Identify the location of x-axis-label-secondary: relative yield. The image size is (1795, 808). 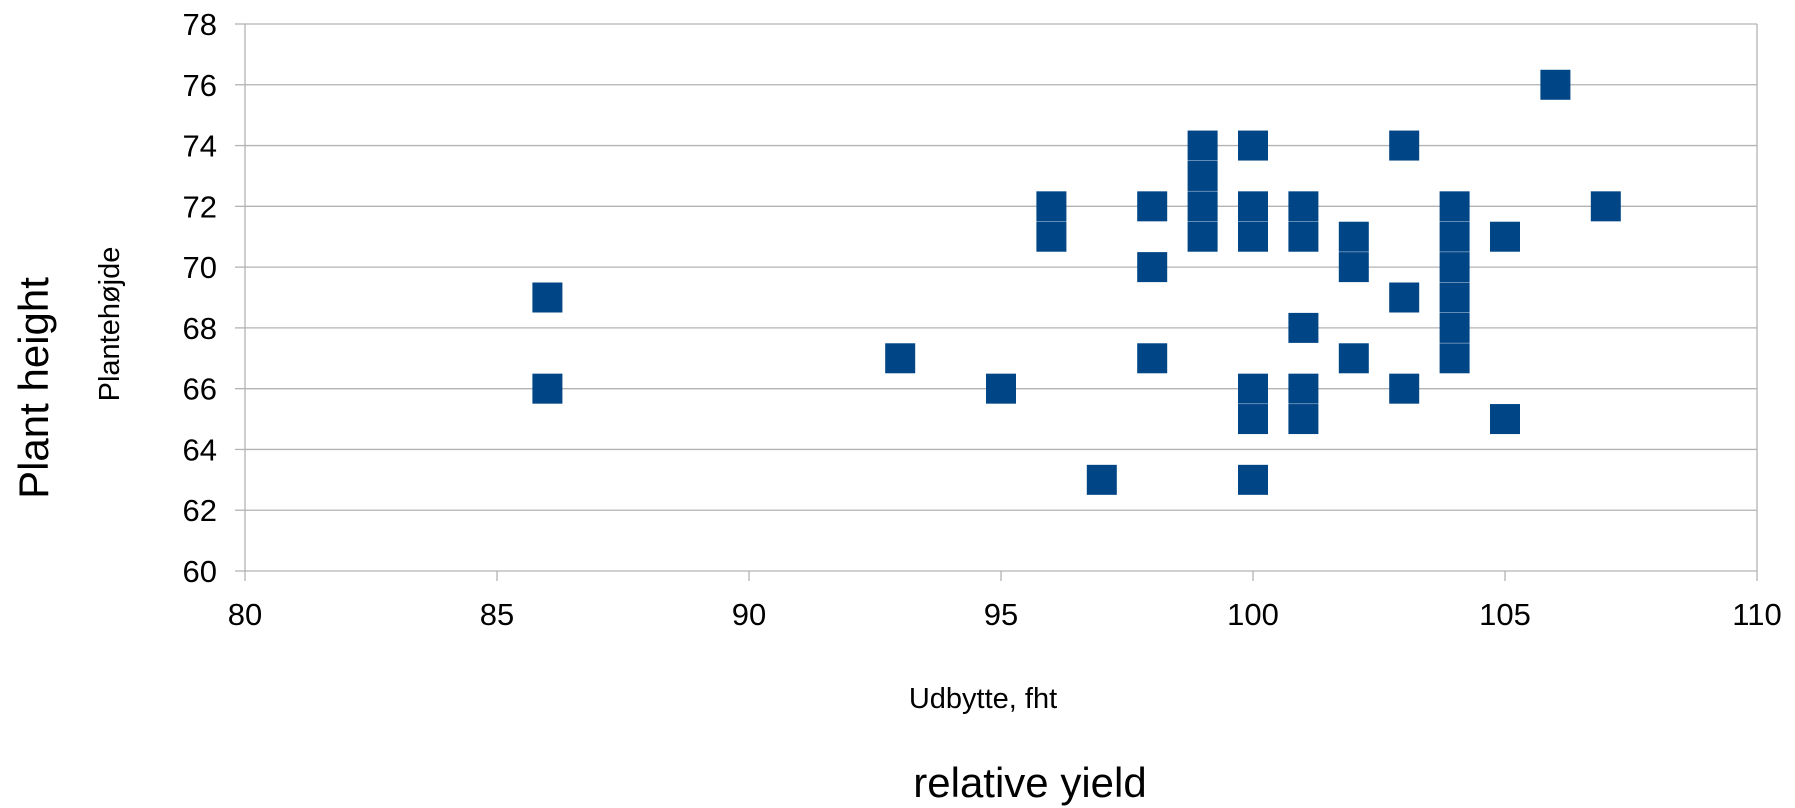
(1029, 782).